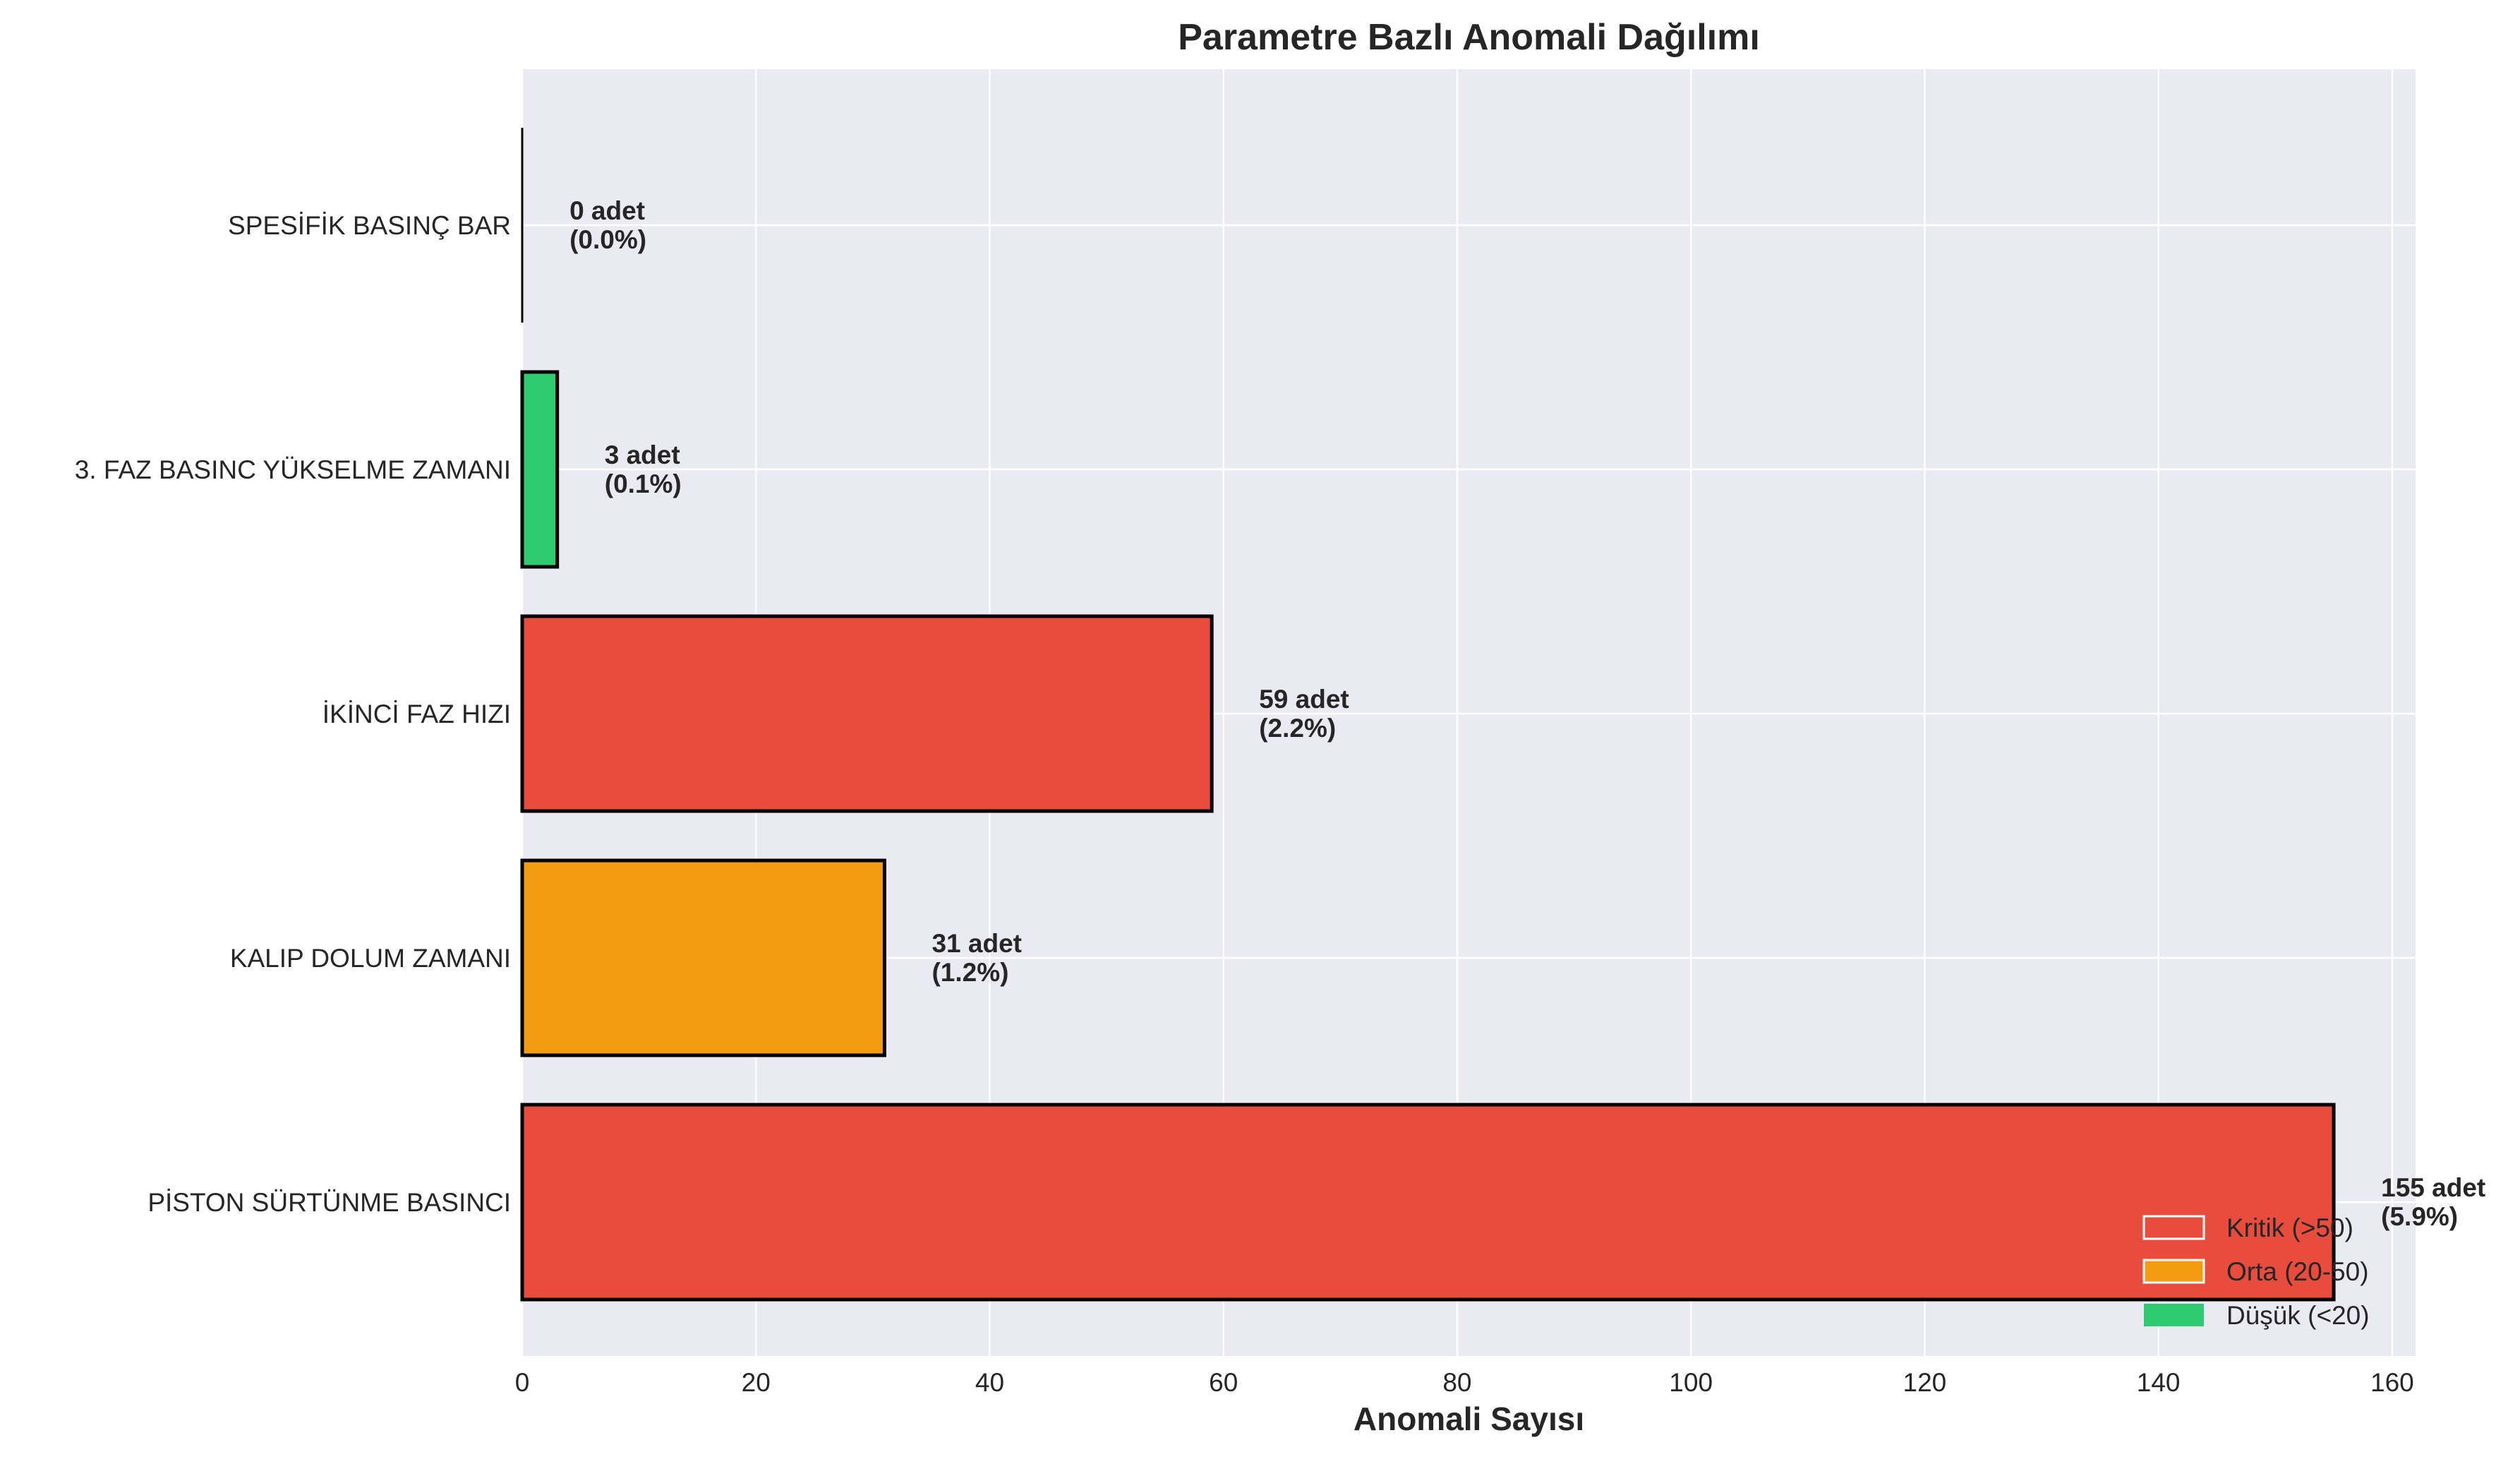 Image resolution: width=2520 pixels, height=1464 pixels. I want to click on bar-value-label: (5.9%), so click(2419, 1216).